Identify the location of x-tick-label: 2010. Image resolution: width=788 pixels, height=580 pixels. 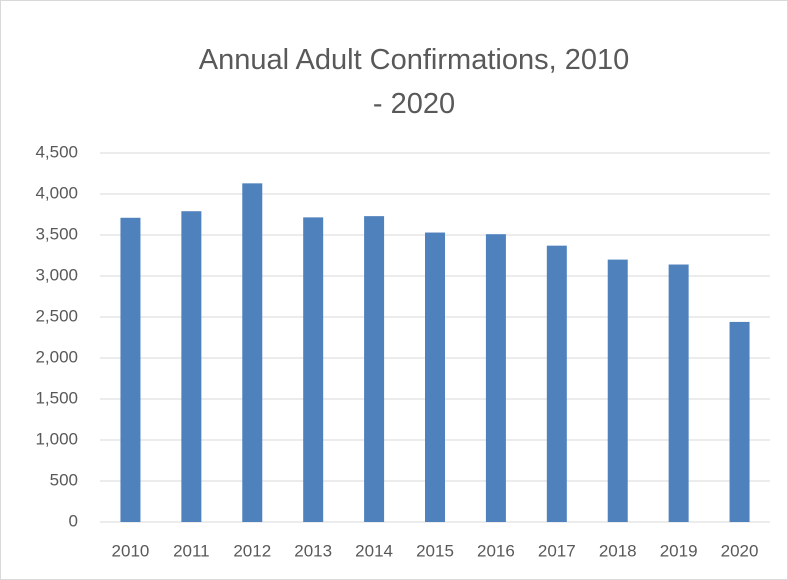
(131, 550).